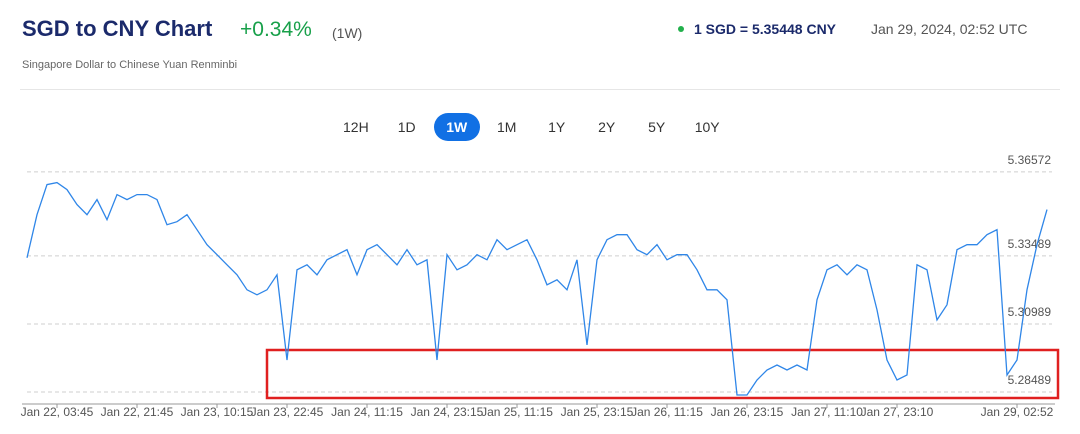 The height and width of the screenshot is (434, 1080). What do you see at coordinates (597, 412) in the screenshot?
I see `x-tick-label: Jan 25, 23:15` at bounding box center [597, 412].